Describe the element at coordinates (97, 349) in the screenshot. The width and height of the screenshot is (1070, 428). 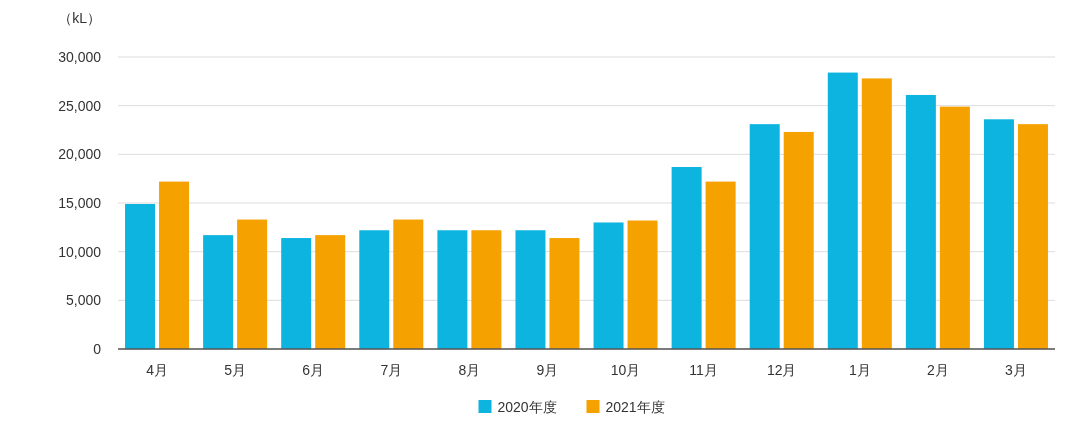
I see `y-tick-label: 0` at that location.